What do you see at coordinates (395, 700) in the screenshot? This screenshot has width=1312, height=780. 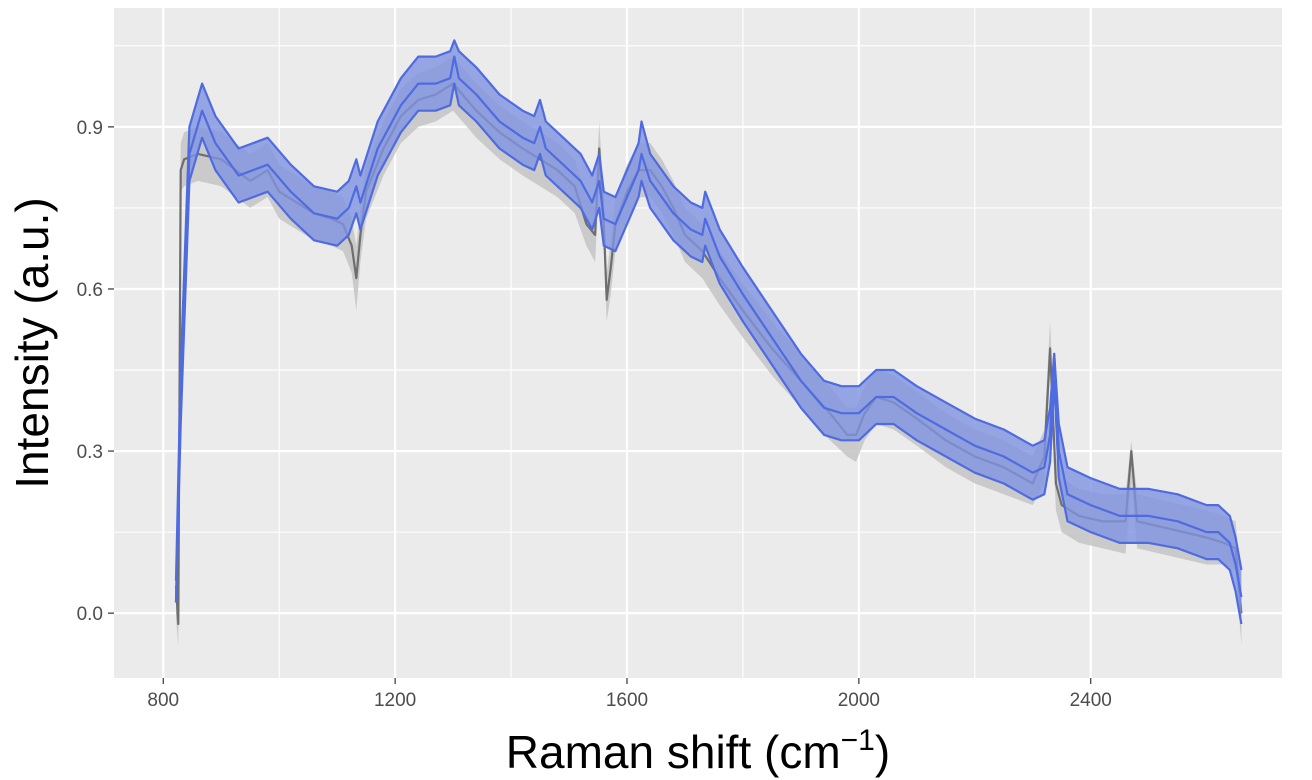 I see `x-tick-label: 1200` at bounding box center [395, 700].